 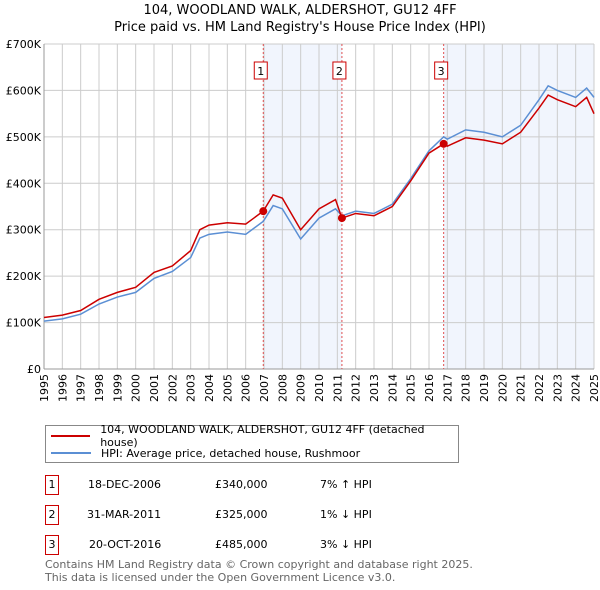 What do you see at coordinates (52, 515) in the screenshot?
I see `sale-marker-label: 2` at bounding box center [52, 515].